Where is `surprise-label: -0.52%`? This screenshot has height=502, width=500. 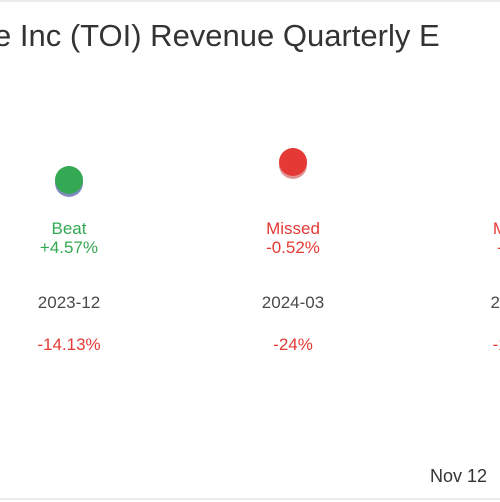
surprise-label: -0.52% is located at coordinates (293, 247).